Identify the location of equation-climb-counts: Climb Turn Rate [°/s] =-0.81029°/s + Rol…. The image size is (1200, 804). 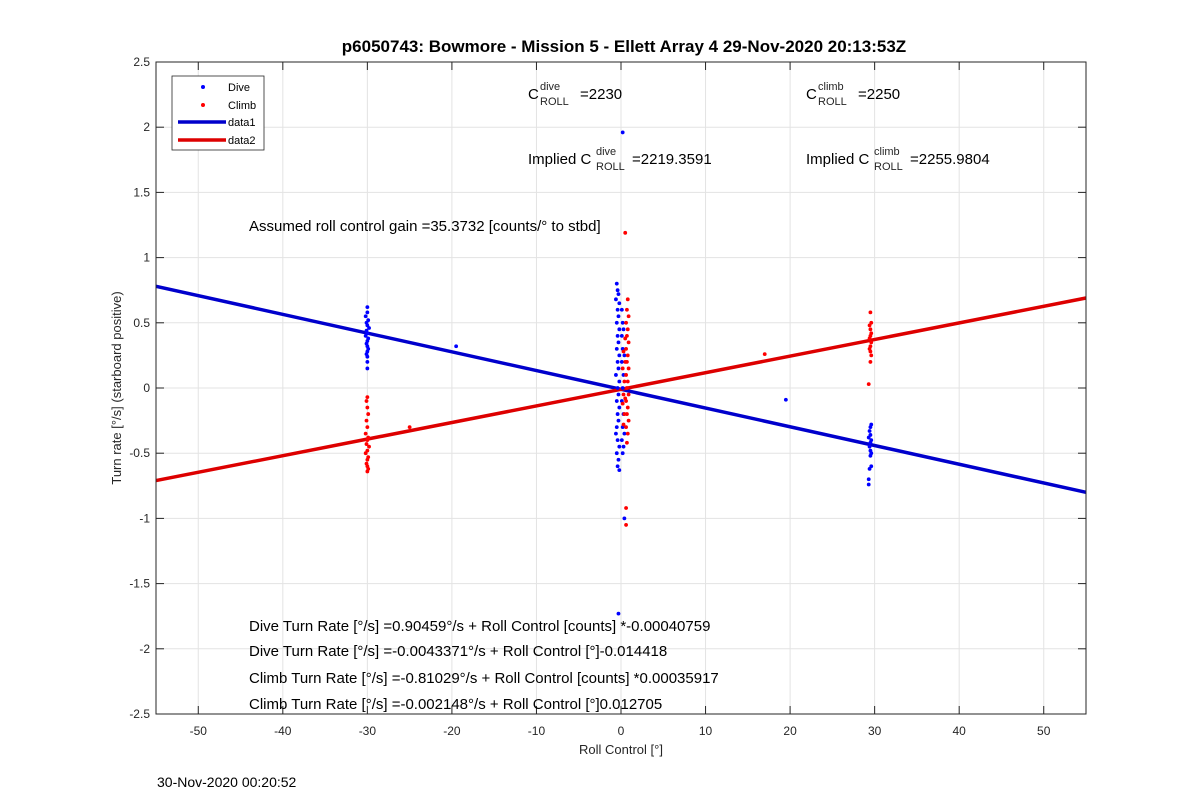
(484, 678).